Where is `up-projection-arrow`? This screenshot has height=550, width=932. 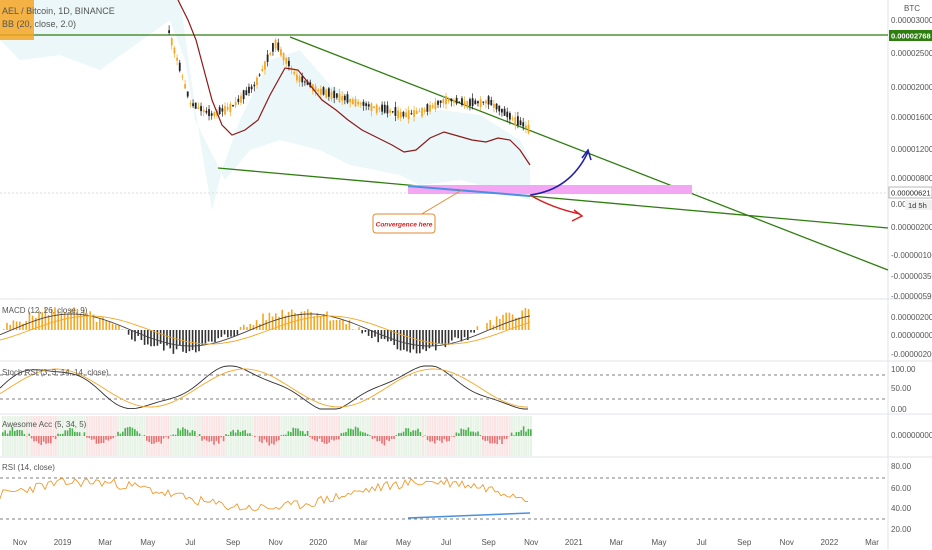 up-projection-arrow is located at coordinates (559, 173).